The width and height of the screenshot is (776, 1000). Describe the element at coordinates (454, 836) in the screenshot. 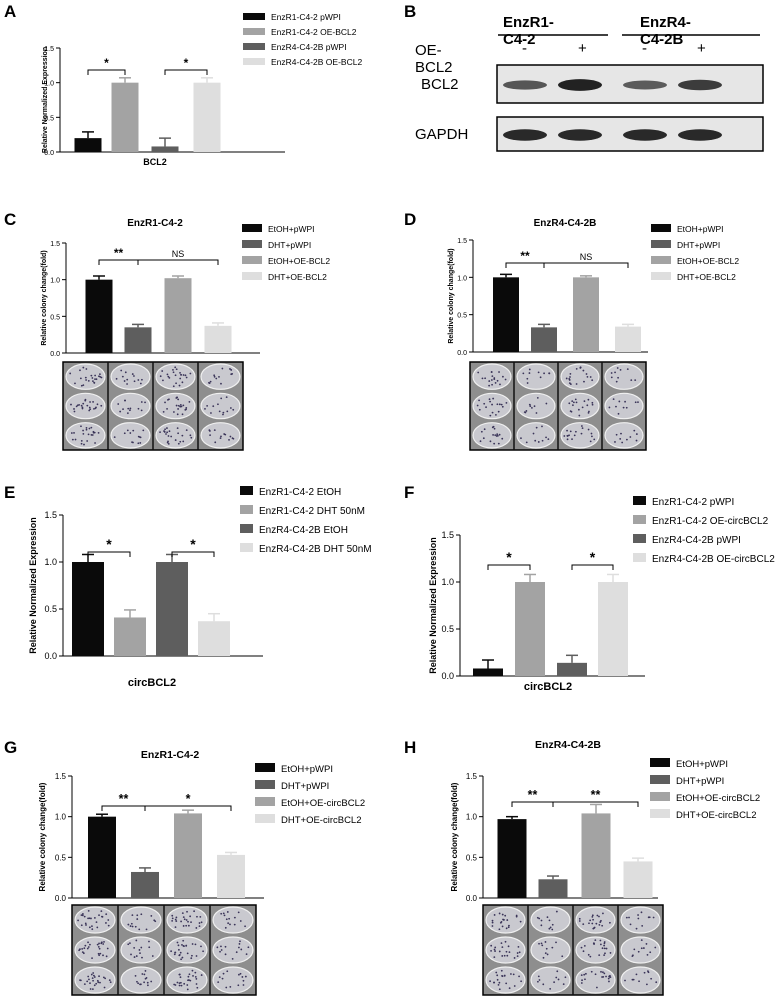

I see `y-axis-label: Relative colony change(fold)` at that location.